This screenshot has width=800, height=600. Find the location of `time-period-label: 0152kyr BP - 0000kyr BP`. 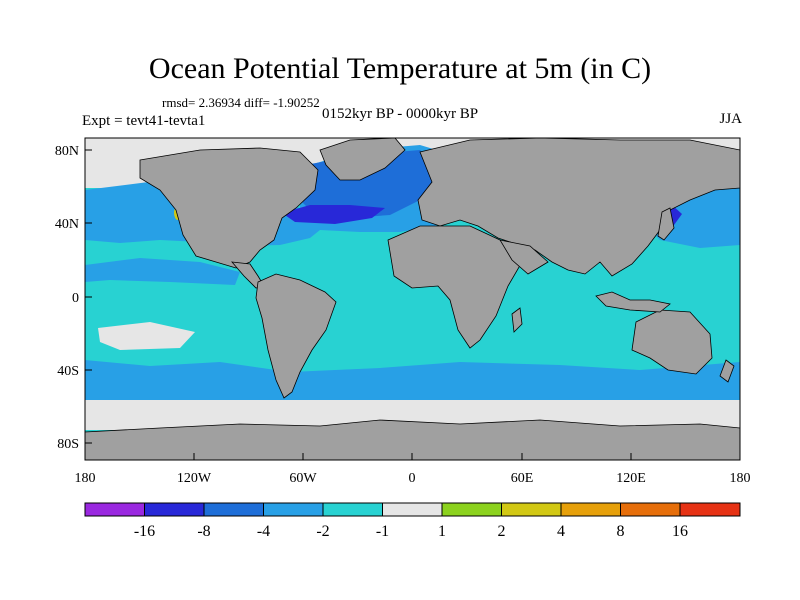

time-period-label: 0152kyr BP - 0000kyr BP is located at coordinates (400, 114).